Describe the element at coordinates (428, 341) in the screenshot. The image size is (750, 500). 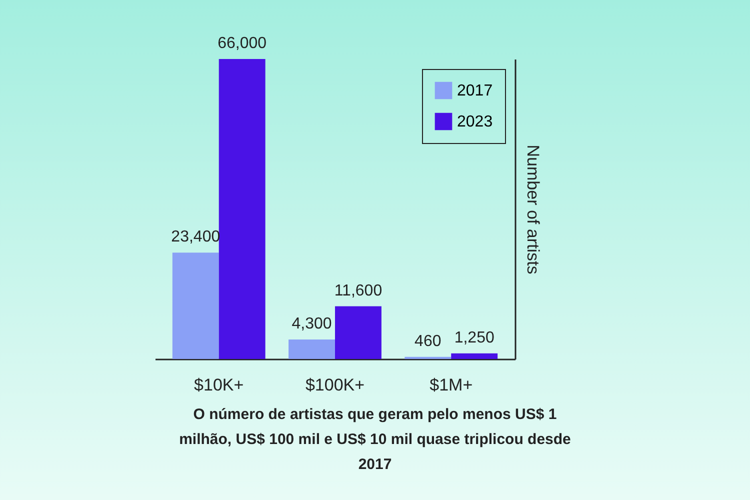
I see `data-label: 460` at that location.